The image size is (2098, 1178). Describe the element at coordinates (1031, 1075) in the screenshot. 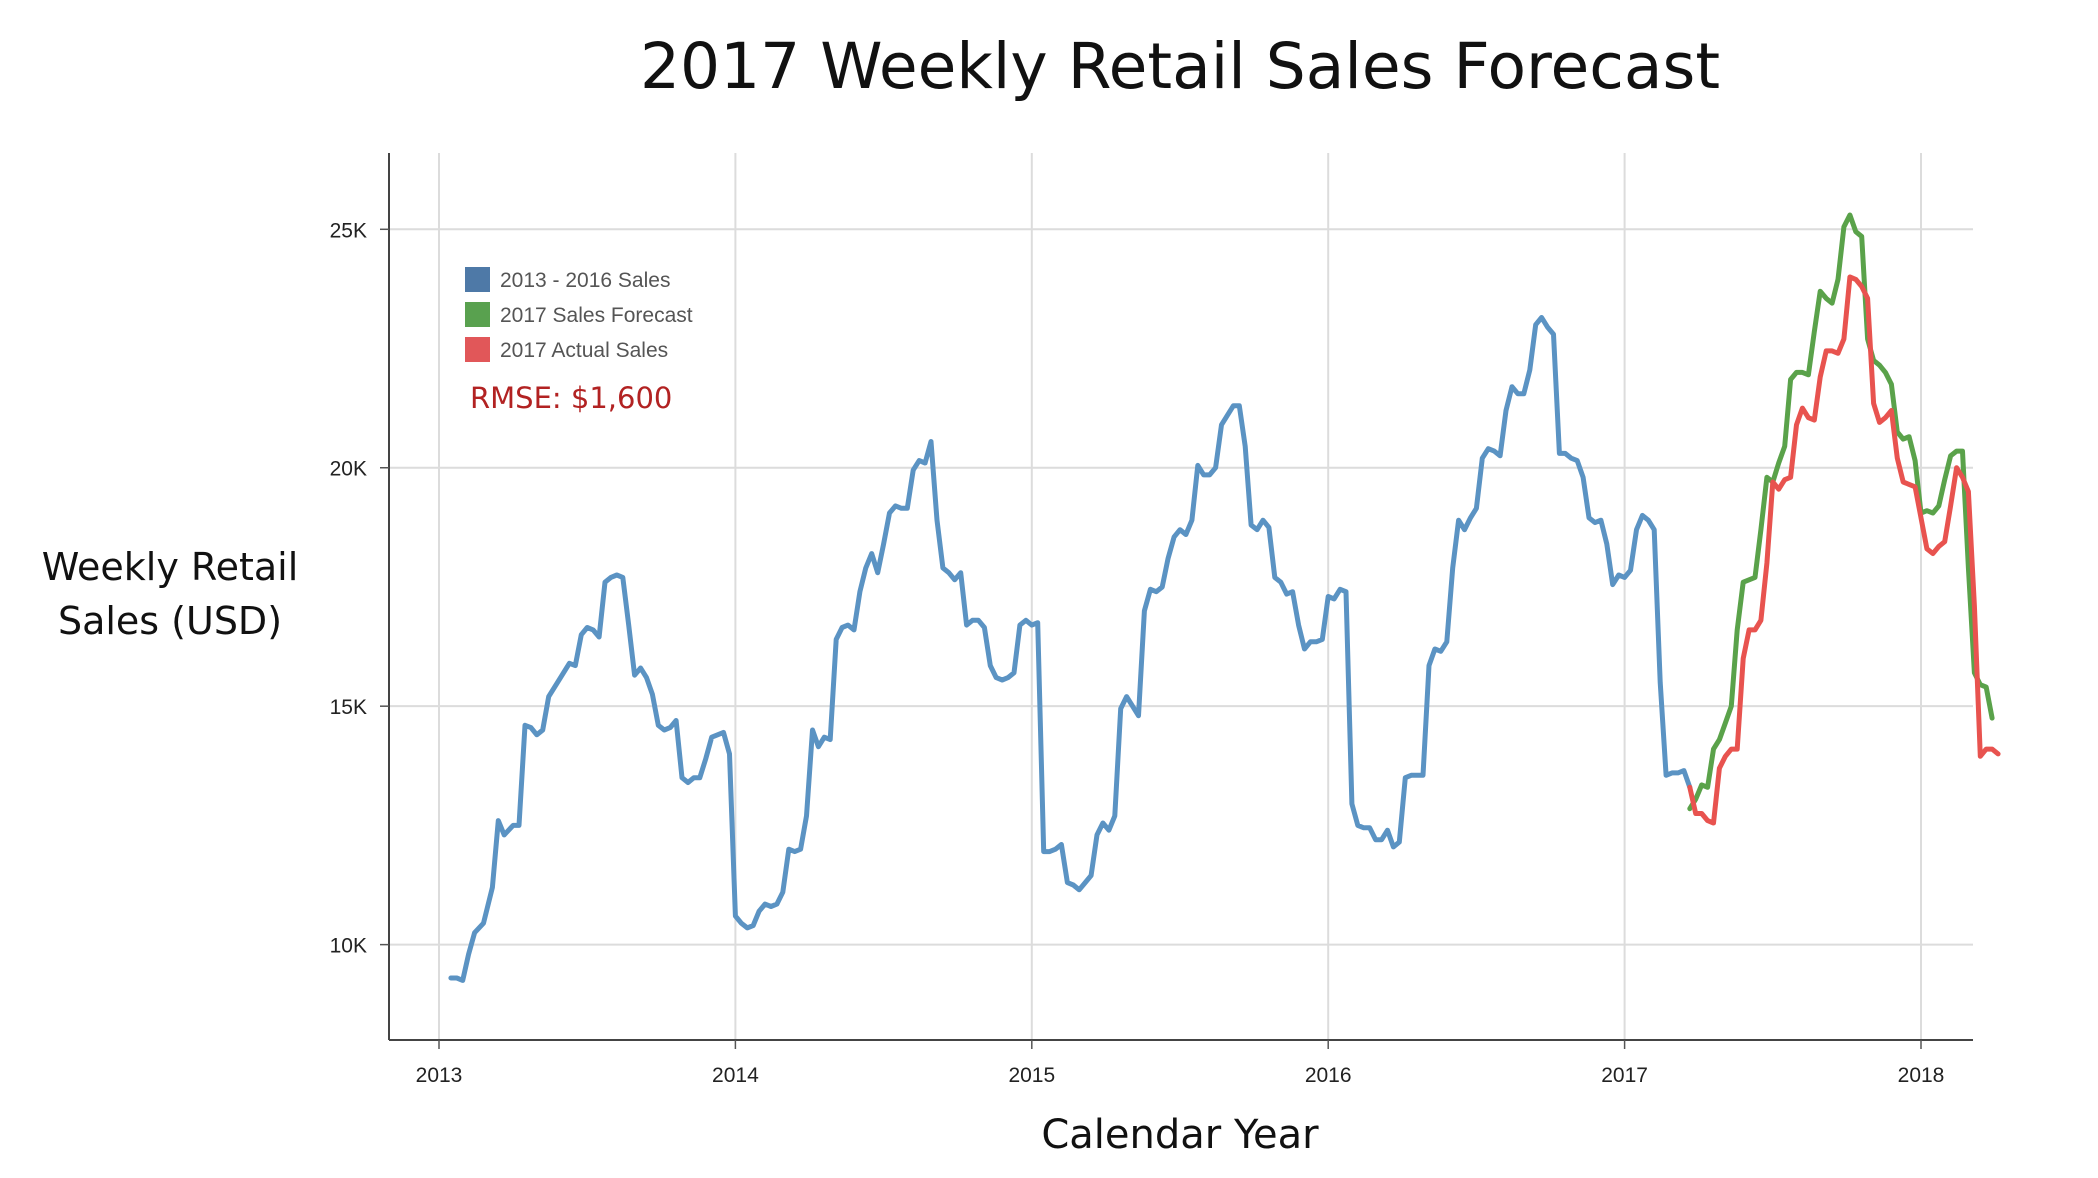

I see `x-tick-label: 2015` at that location.